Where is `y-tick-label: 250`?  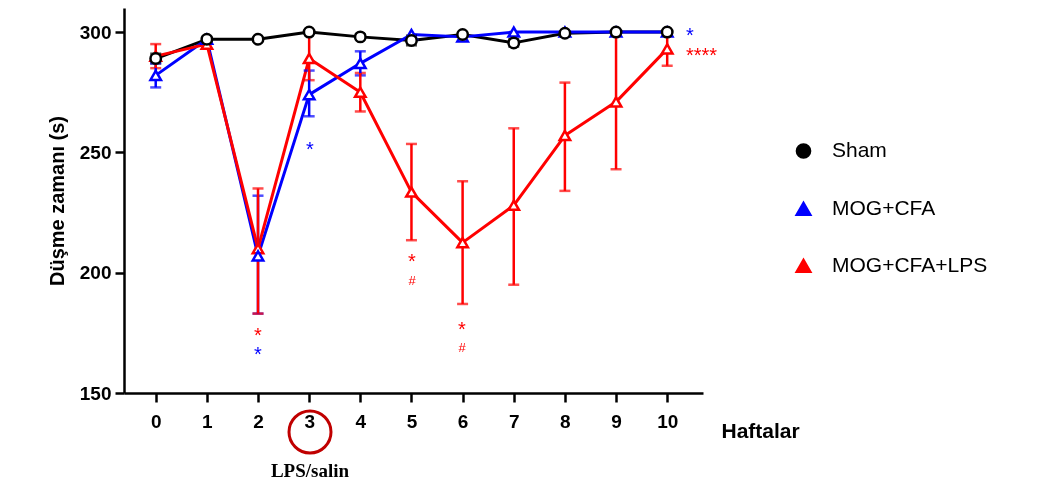 y-tick-label: 250 is located at coordinates (95, 152).